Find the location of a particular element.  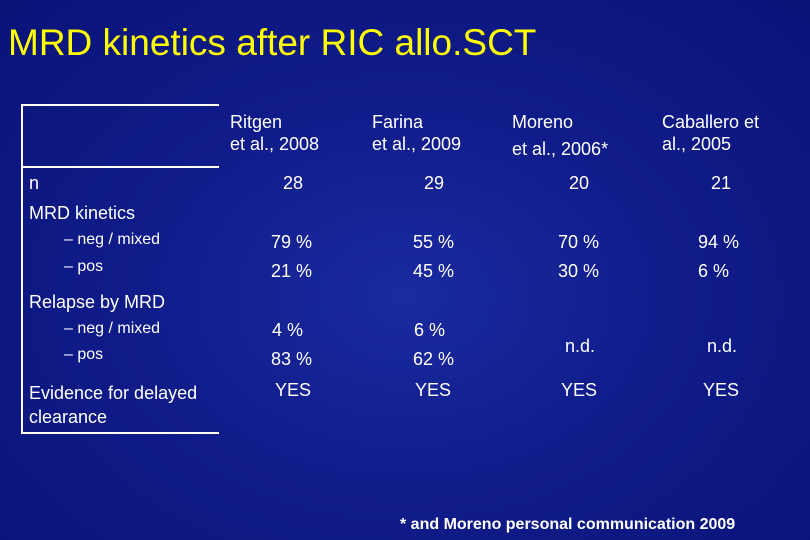

mrd-pos-farina: 45 % is located at coordinates (434, 271).